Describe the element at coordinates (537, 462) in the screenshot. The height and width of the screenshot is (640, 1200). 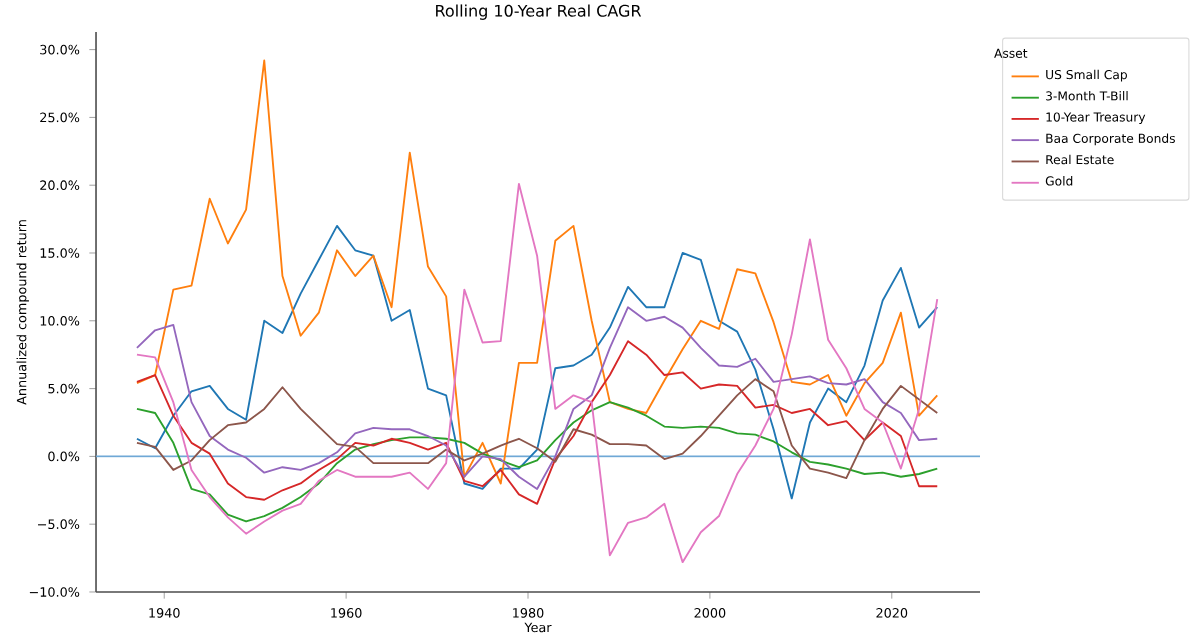
I see `line-series` at that location.